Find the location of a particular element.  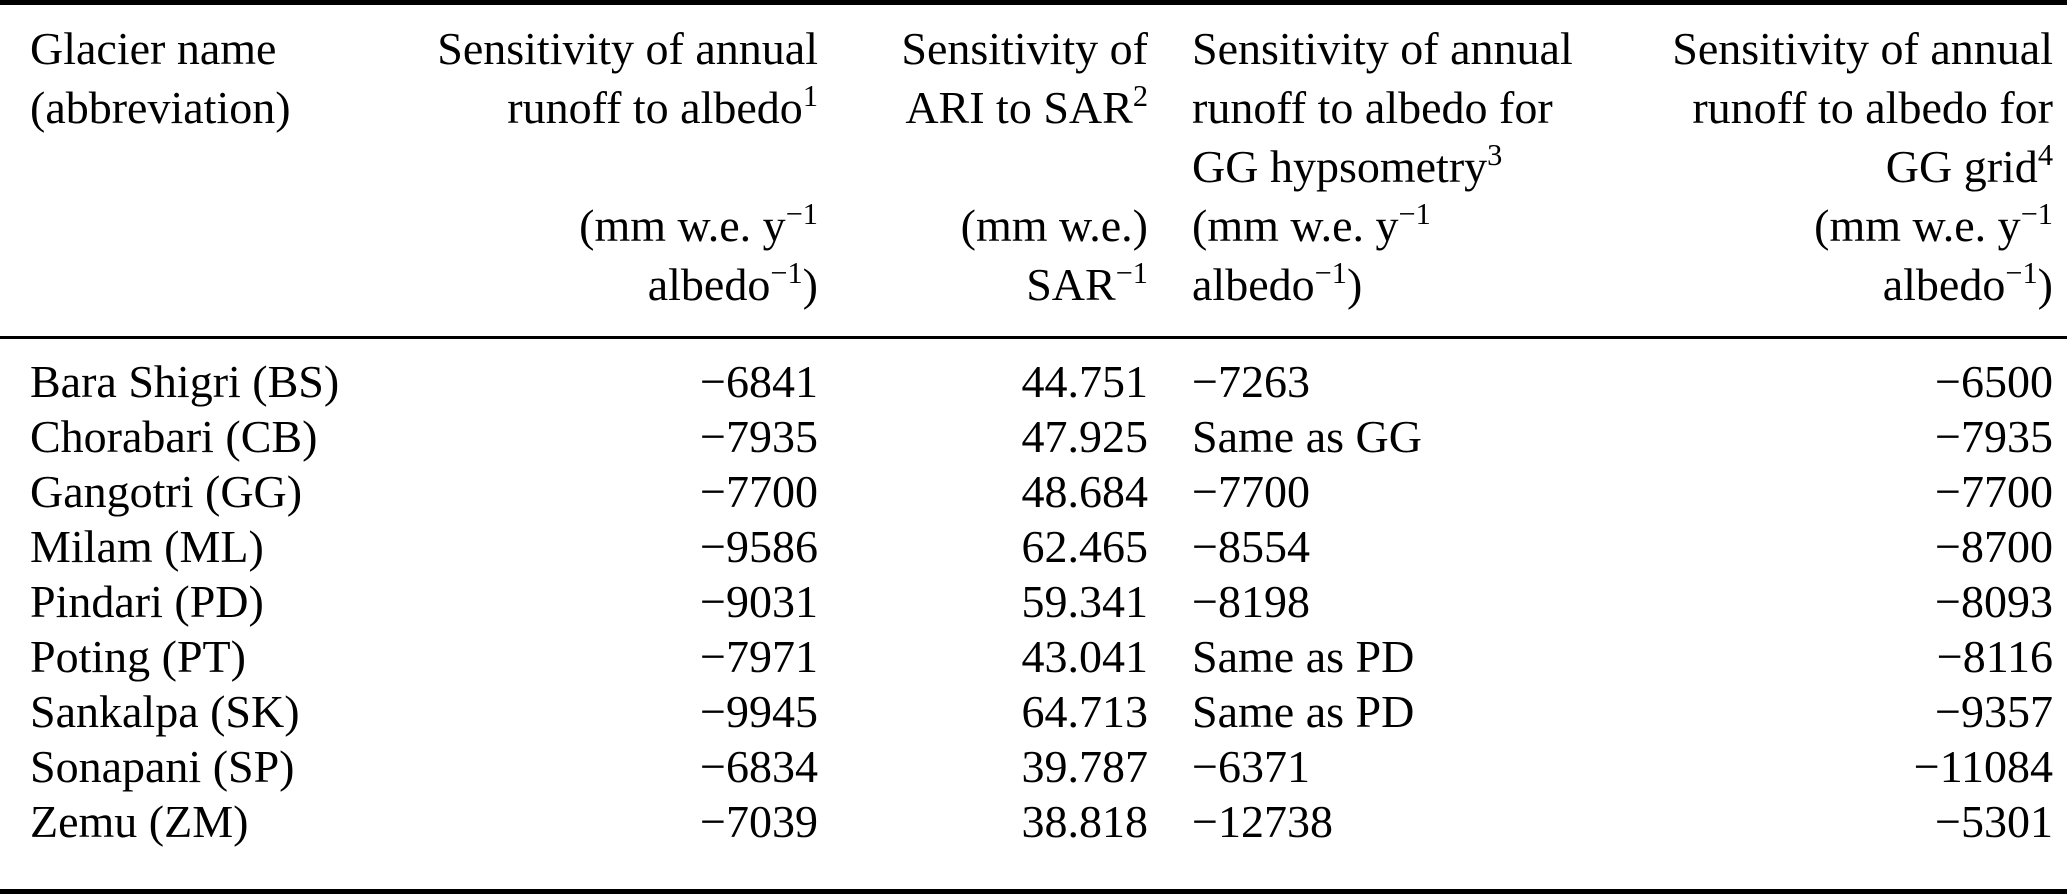

cell-sensitivity-runoff-albedo: −9586 is located at coordinates (759, 546).